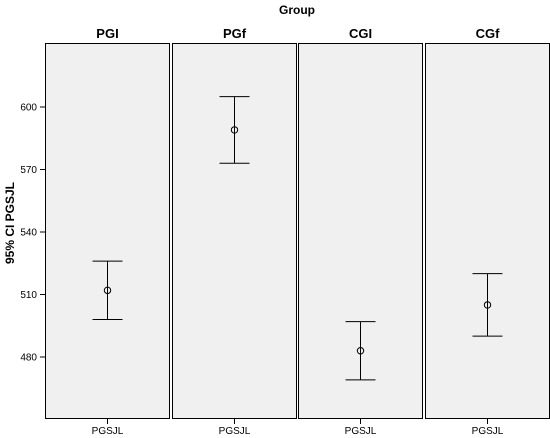 The height and width of the screenshot is (438, 550). What do you see at coordinates (107, 33) in the screenshot?
I see `panel-title: PGI` at bounding box center [107, 33].